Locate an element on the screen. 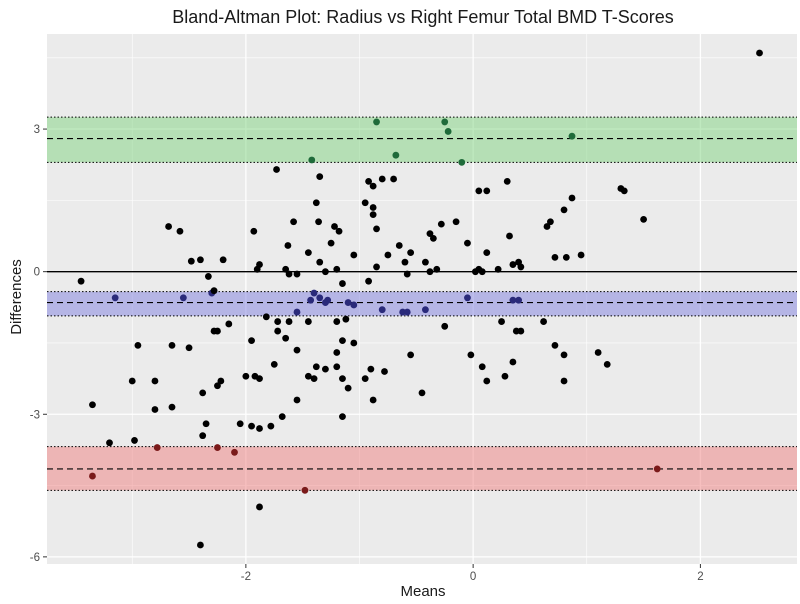  x-tick-label: 0 is located at coordinates (473, 577).